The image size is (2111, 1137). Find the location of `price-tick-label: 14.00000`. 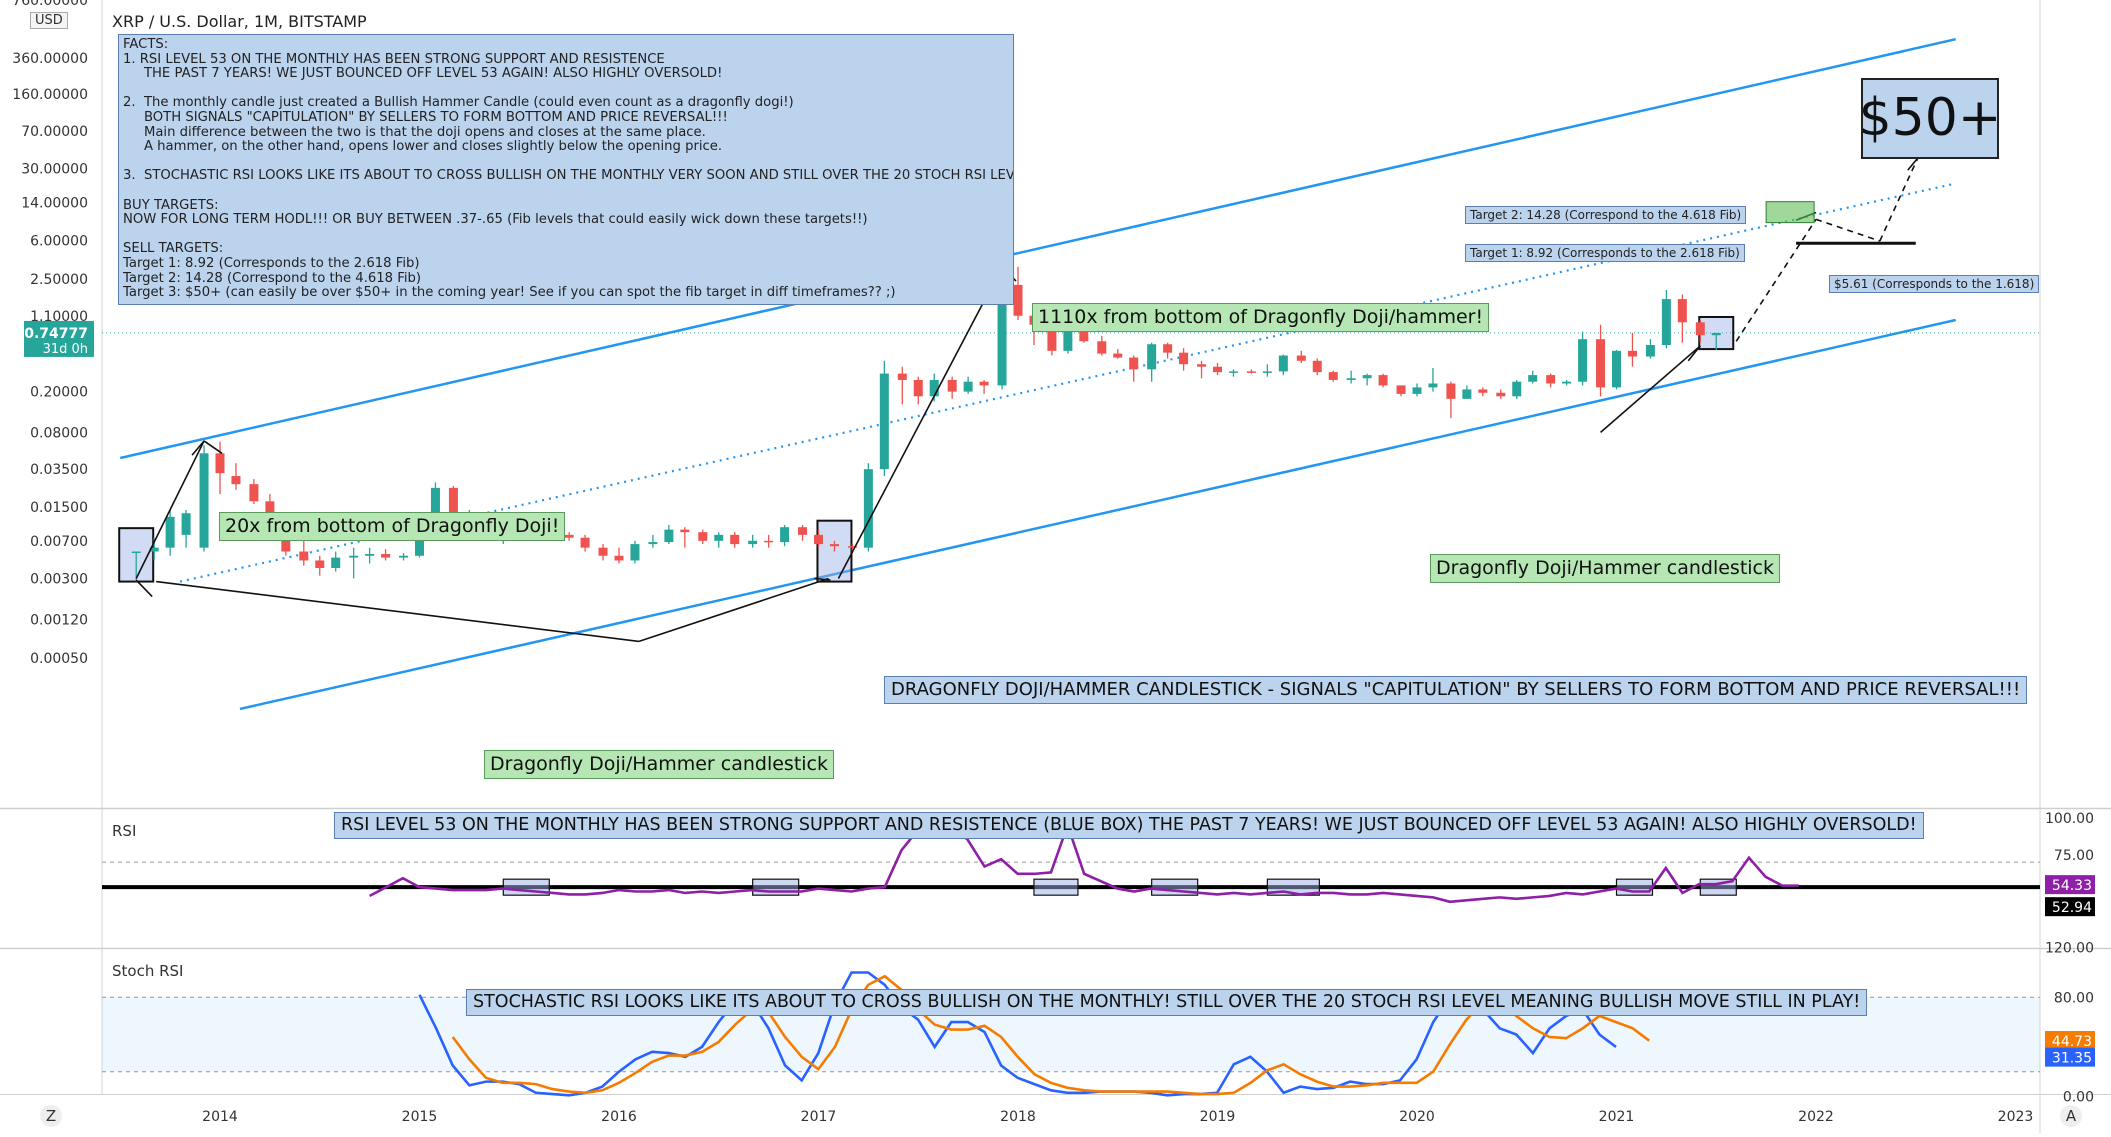

price-tick-label: 14.00000 is located at coordinates (54, 204).